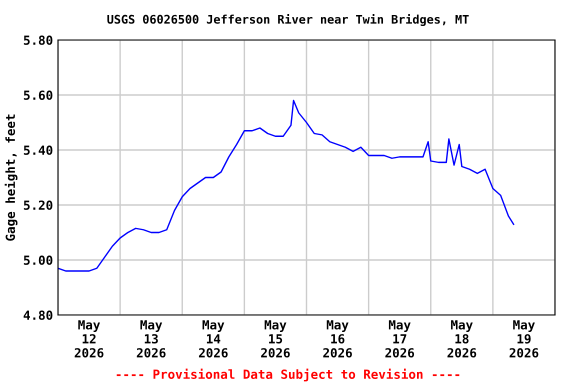  Describe the element at coordinates (524, 339) in the screenshot. I see `x-tick-label: May 19 2026` at that location.